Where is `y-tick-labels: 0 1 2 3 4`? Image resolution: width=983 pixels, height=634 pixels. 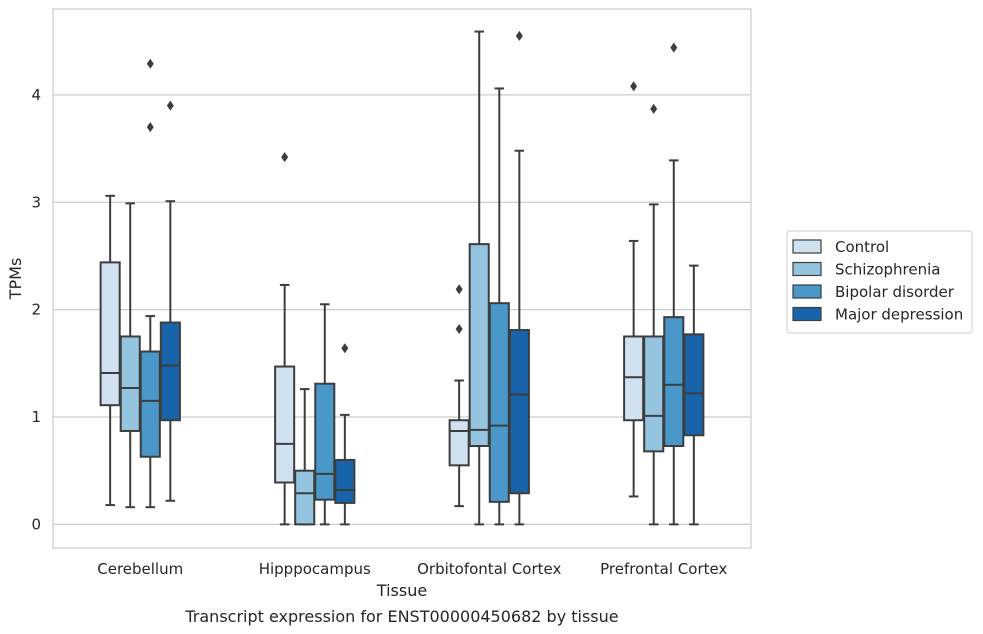 y-tick-labels: 0 1 2 3 4 is located at coordinates (36, 309).